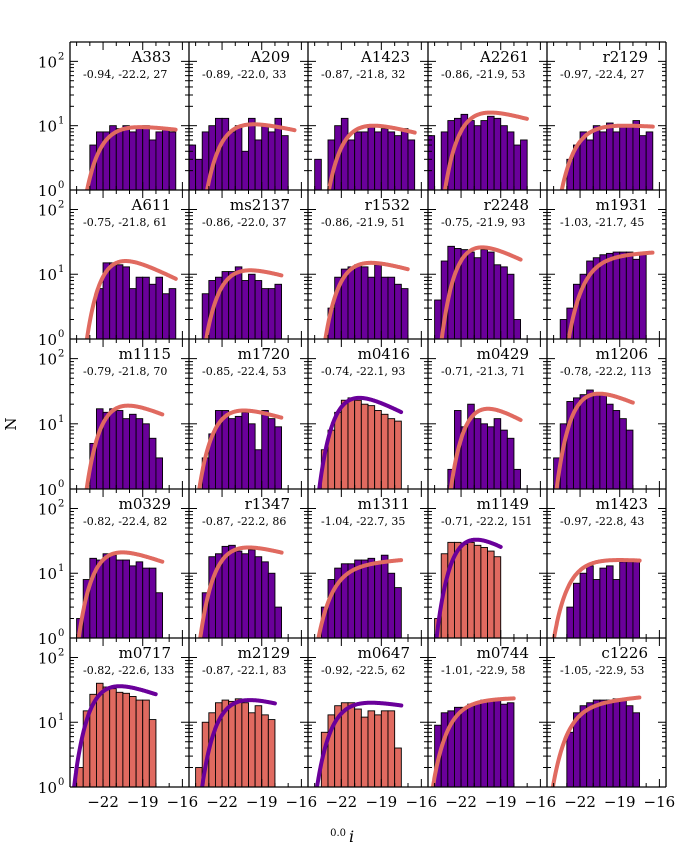 Image resolution: width=700 pixels, height=850 pixels. What do you see at coordinates (244, 74) in the screenshot?
I see `panel-params: -0.89, -22.0, 33` at bounding box center [244, 74].